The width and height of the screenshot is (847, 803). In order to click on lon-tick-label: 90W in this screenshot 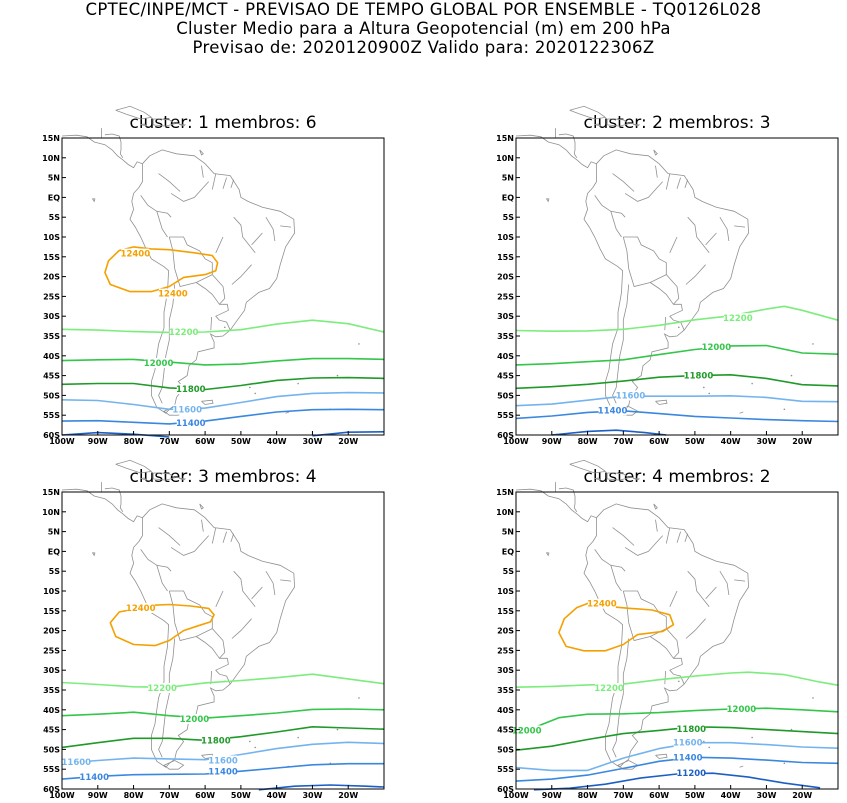, I will do `click(552, 795)`.